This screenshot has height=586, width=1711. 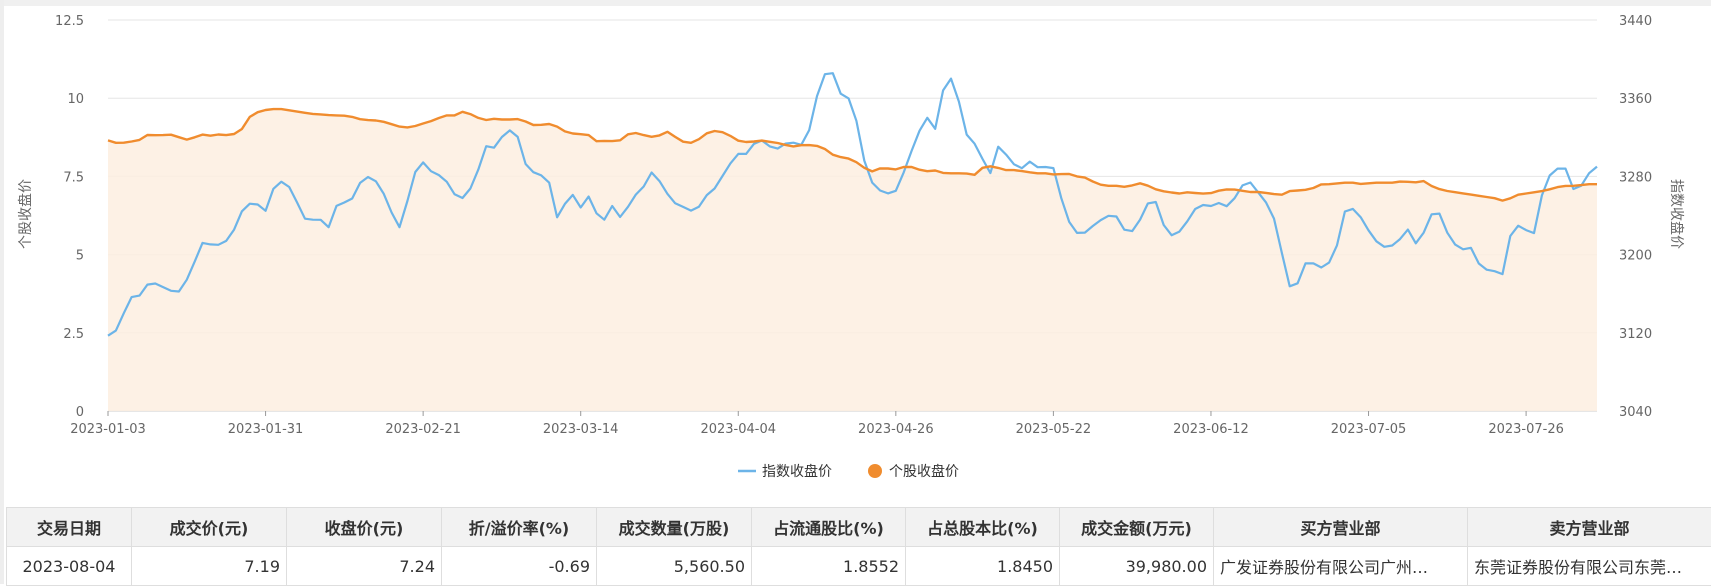 I want to click on x-tick-label: 2023-04-04, so click(x=738, y=429).